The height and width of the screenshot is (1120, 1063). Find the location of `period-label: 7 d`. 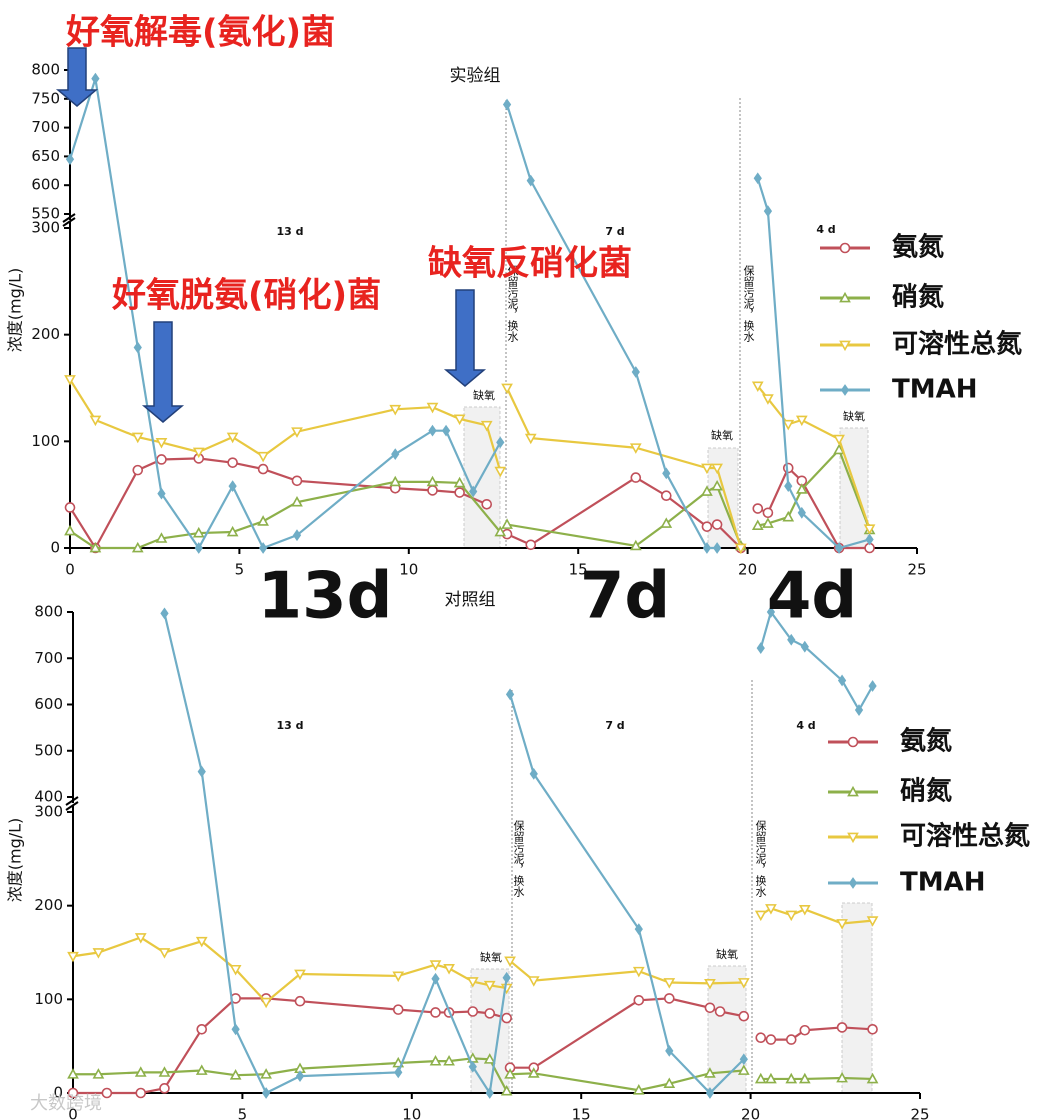

period-label: 7 d is located at coordinates (614, 725).